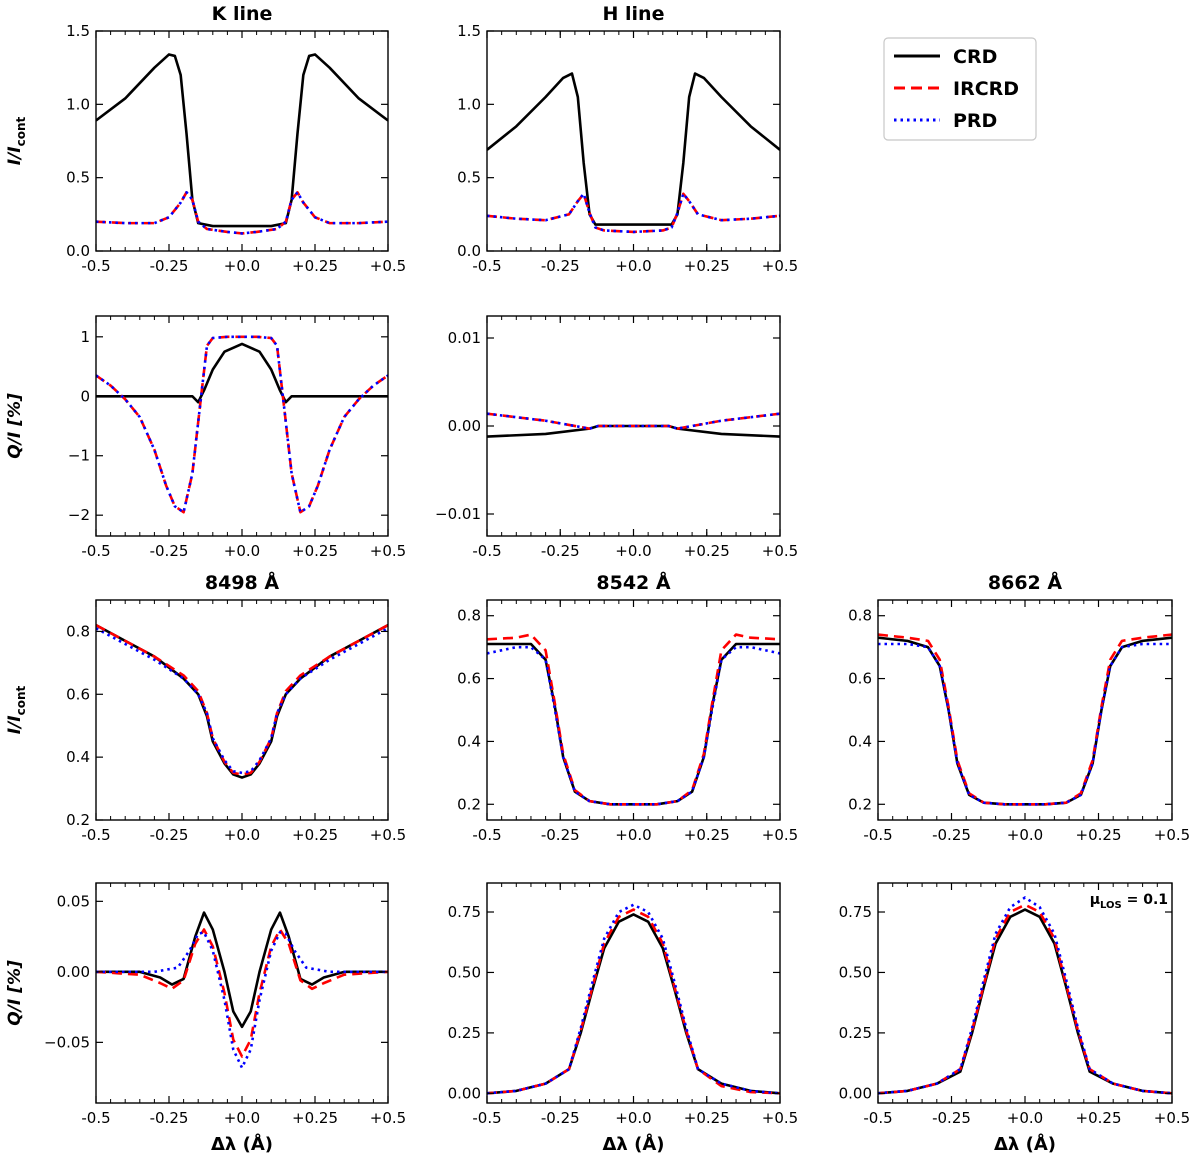  Describe the element at coordinates (469, 31) in the screenshot. I see `y-tick-label-h_intensity: 1.5` at that location.